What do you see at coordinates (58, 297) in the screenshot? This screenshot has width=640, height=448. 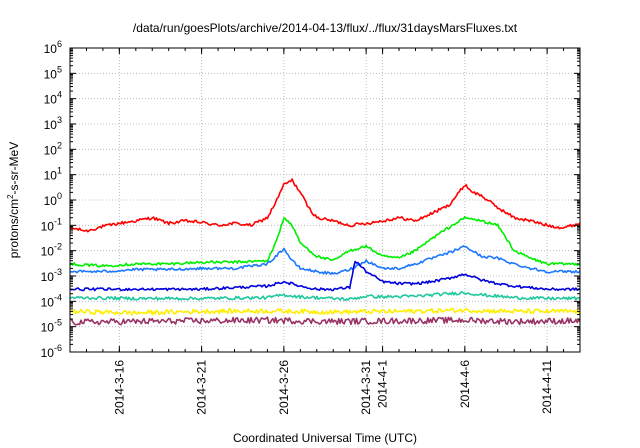 I see `y-tick-exponent: -4` at bounding box center [58, 297].